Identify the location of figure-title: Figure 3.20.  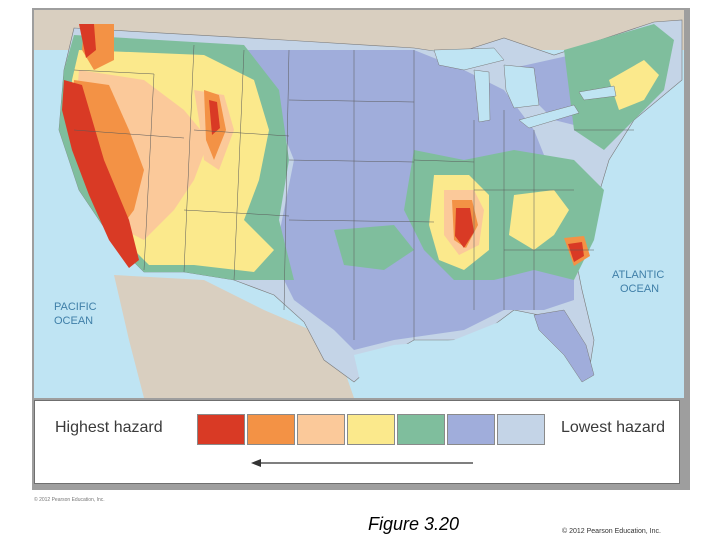
(414, 524).